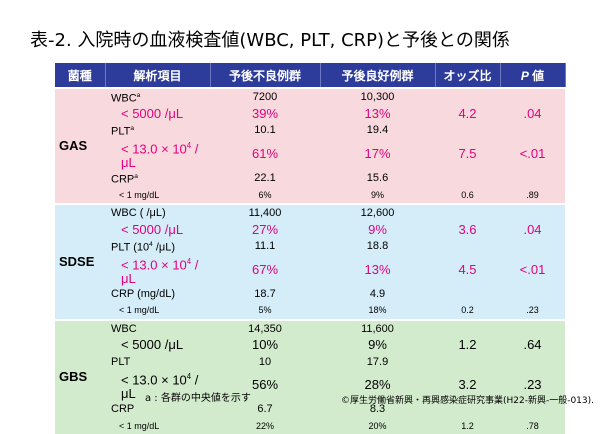 This screenshot has width=600, height=434. What do you see at coordinates (157, 97) in the screenshot?
I see `item-label: WBCa` at bounding box center [157, 97].